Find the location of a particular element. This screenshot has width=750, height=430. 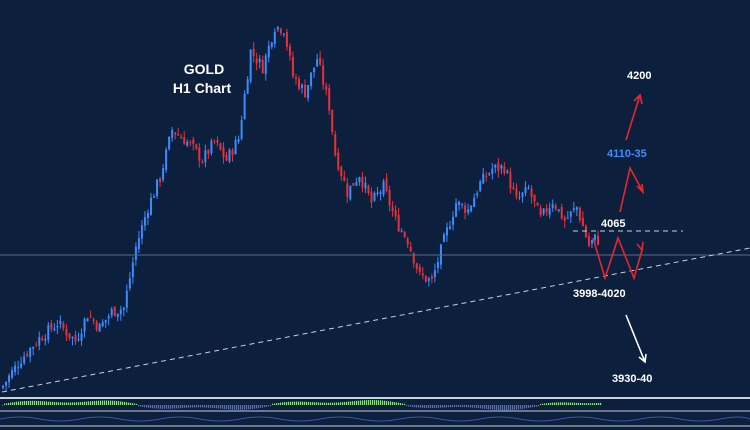

bearish-arrowhead is located at coordinates (642, 358).